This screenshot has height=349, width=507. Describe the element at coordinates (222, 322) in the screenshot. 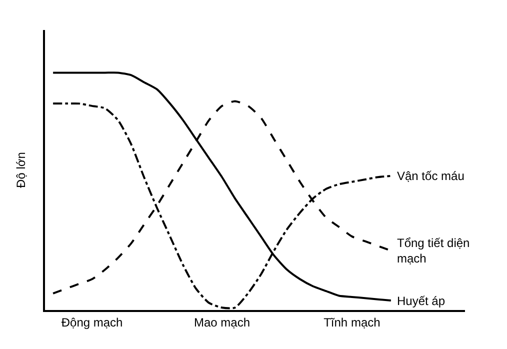

I see `x-tick-label: Mao mạch` at that location.